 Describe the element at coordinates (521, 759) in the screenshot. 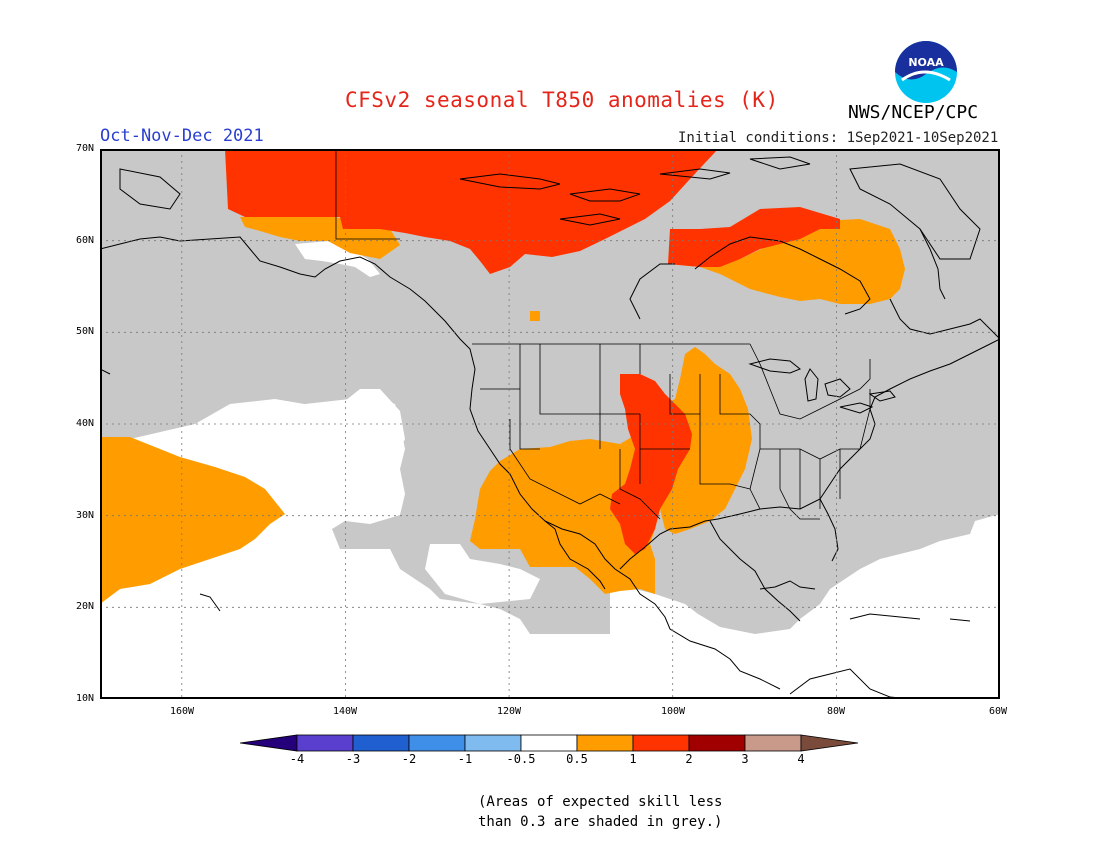

I see `colorbar-label: -0.5` at that location.